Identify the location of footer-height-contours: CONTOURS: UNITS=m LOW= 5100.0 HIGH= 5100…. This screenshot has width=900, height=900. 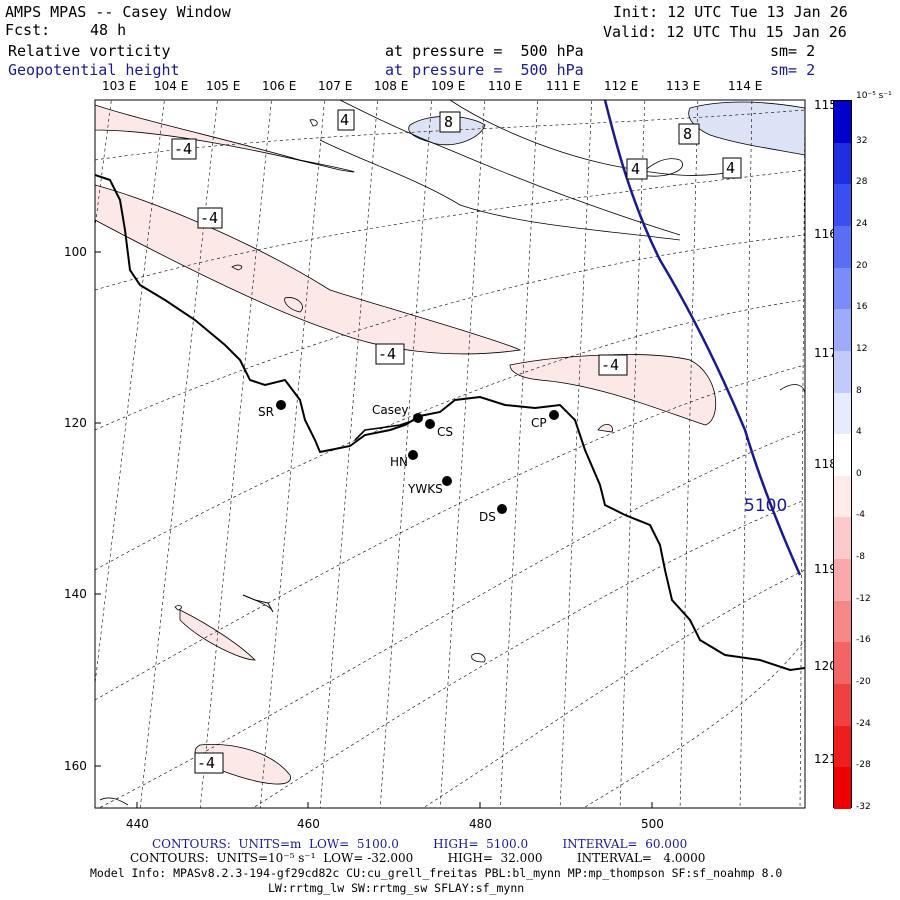
(420, 844).